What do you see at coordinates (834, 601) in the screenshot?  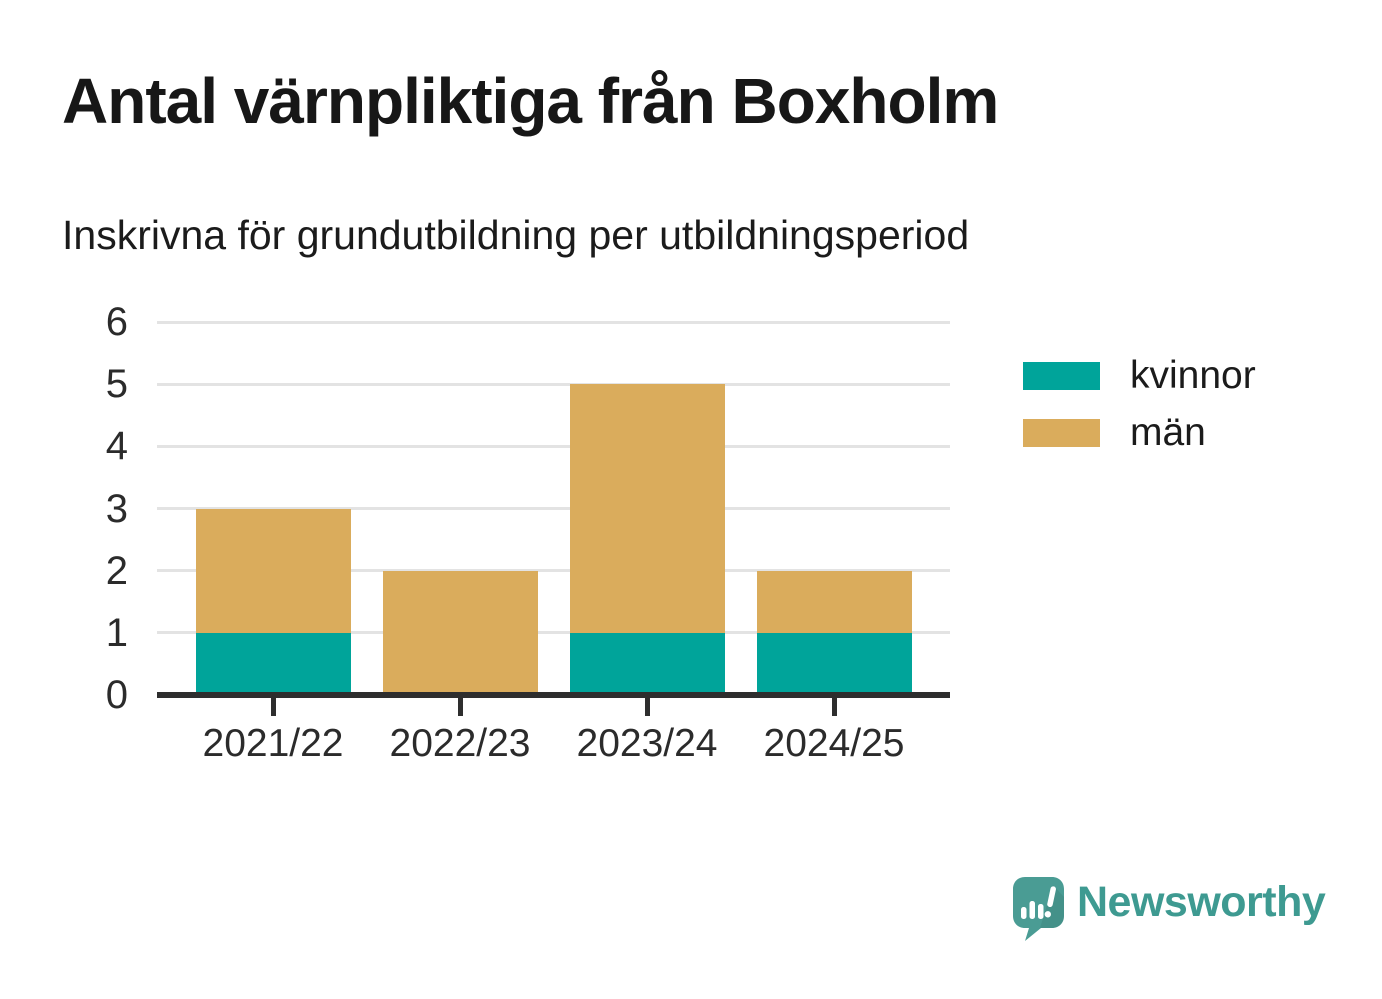 I see `bar-segment-män-2024/25` at bounding box center [834, 601].